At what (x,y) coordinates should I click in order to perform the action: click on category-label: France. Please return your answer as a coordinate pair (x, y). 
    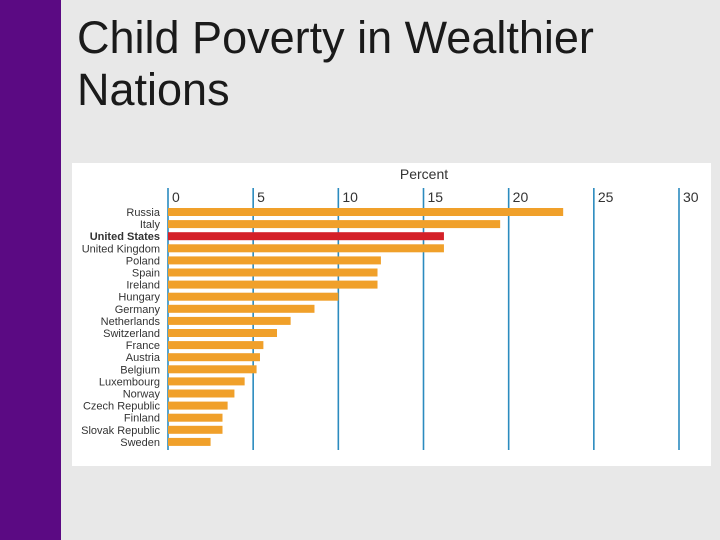
    Looking at the image, I should click on (143, 346).